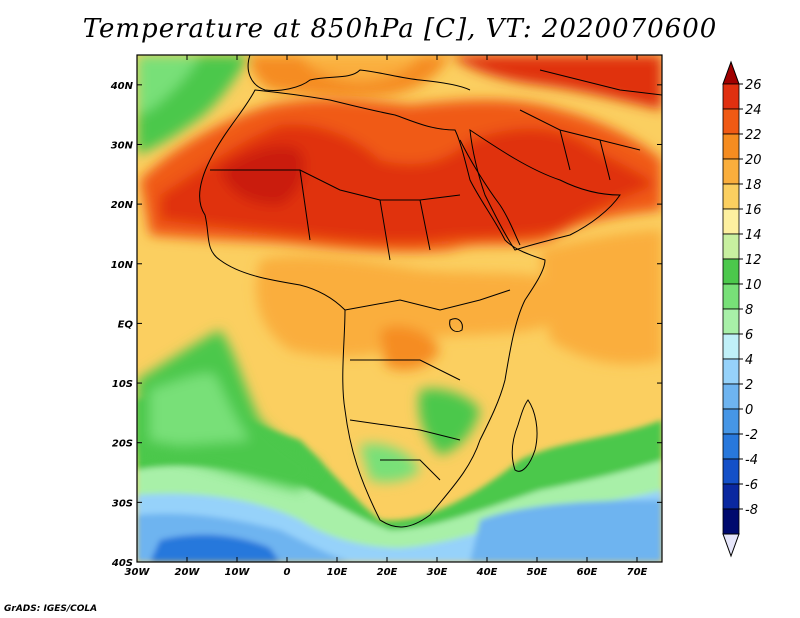 Image resolution: width=800 pixels, height=618 pixels. Describe the element at coordinates (122, 265) in the screenshot. I see `y-tick-label: 10N` at that location.